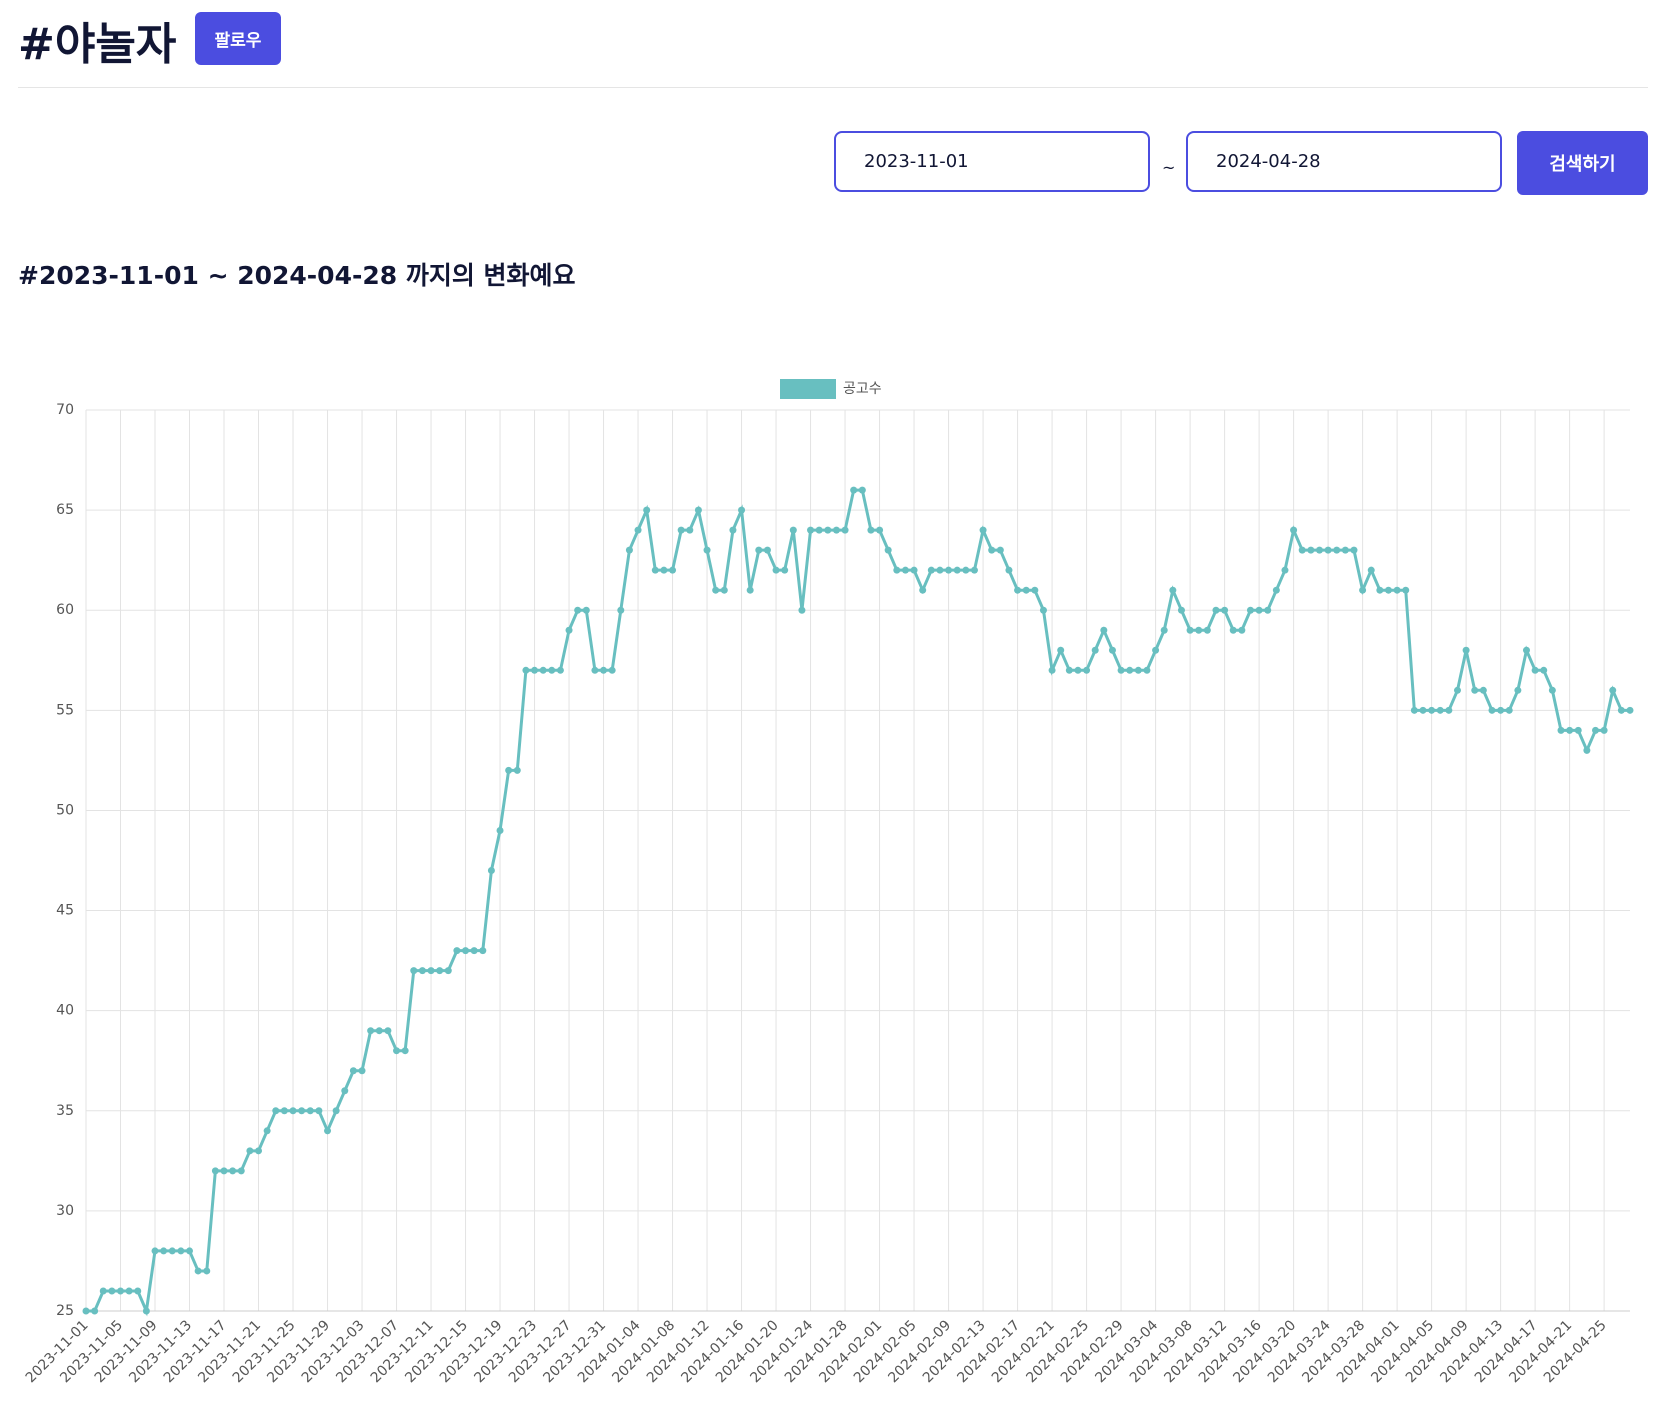 This screenshot has height=1412, width=1662. I want to click on y-tick-label: 40, so click(65, 1011).